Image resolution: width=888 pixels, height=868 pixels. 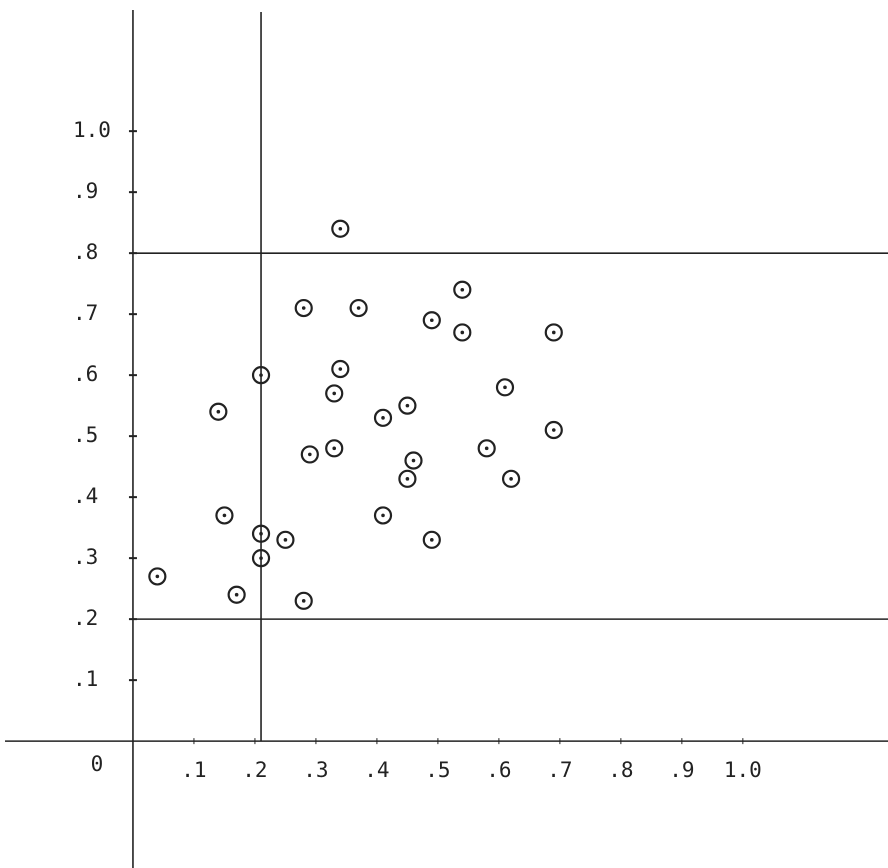 I want to click on y-tick-label: .4, so click(x=85, y=496).